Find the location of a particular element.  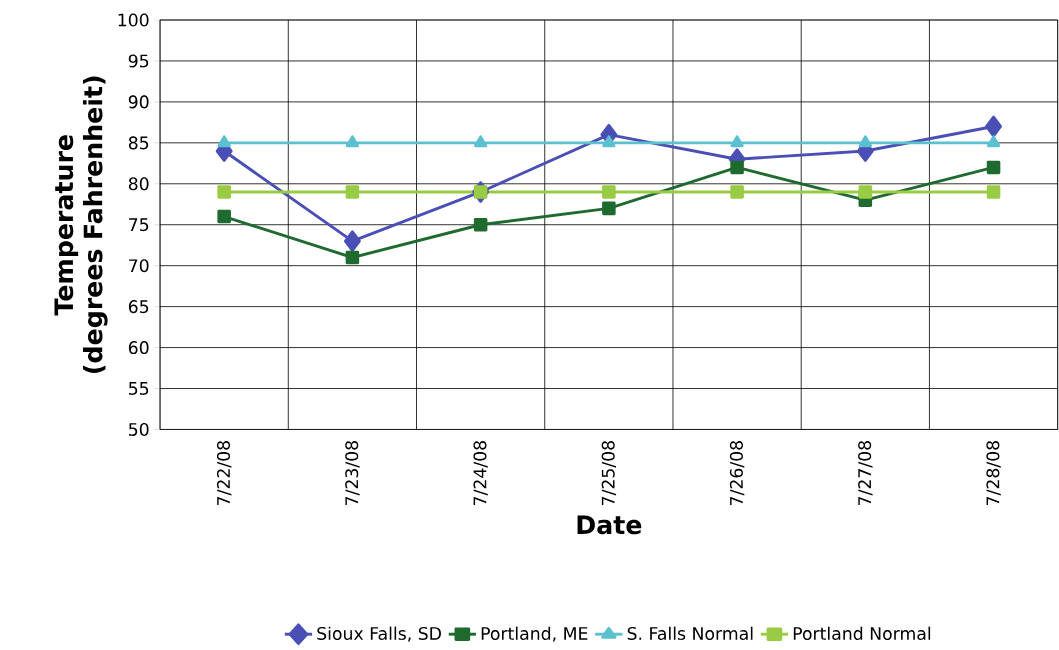

x-tick-label: 7/25/08 is located at coordinates (609, 473).